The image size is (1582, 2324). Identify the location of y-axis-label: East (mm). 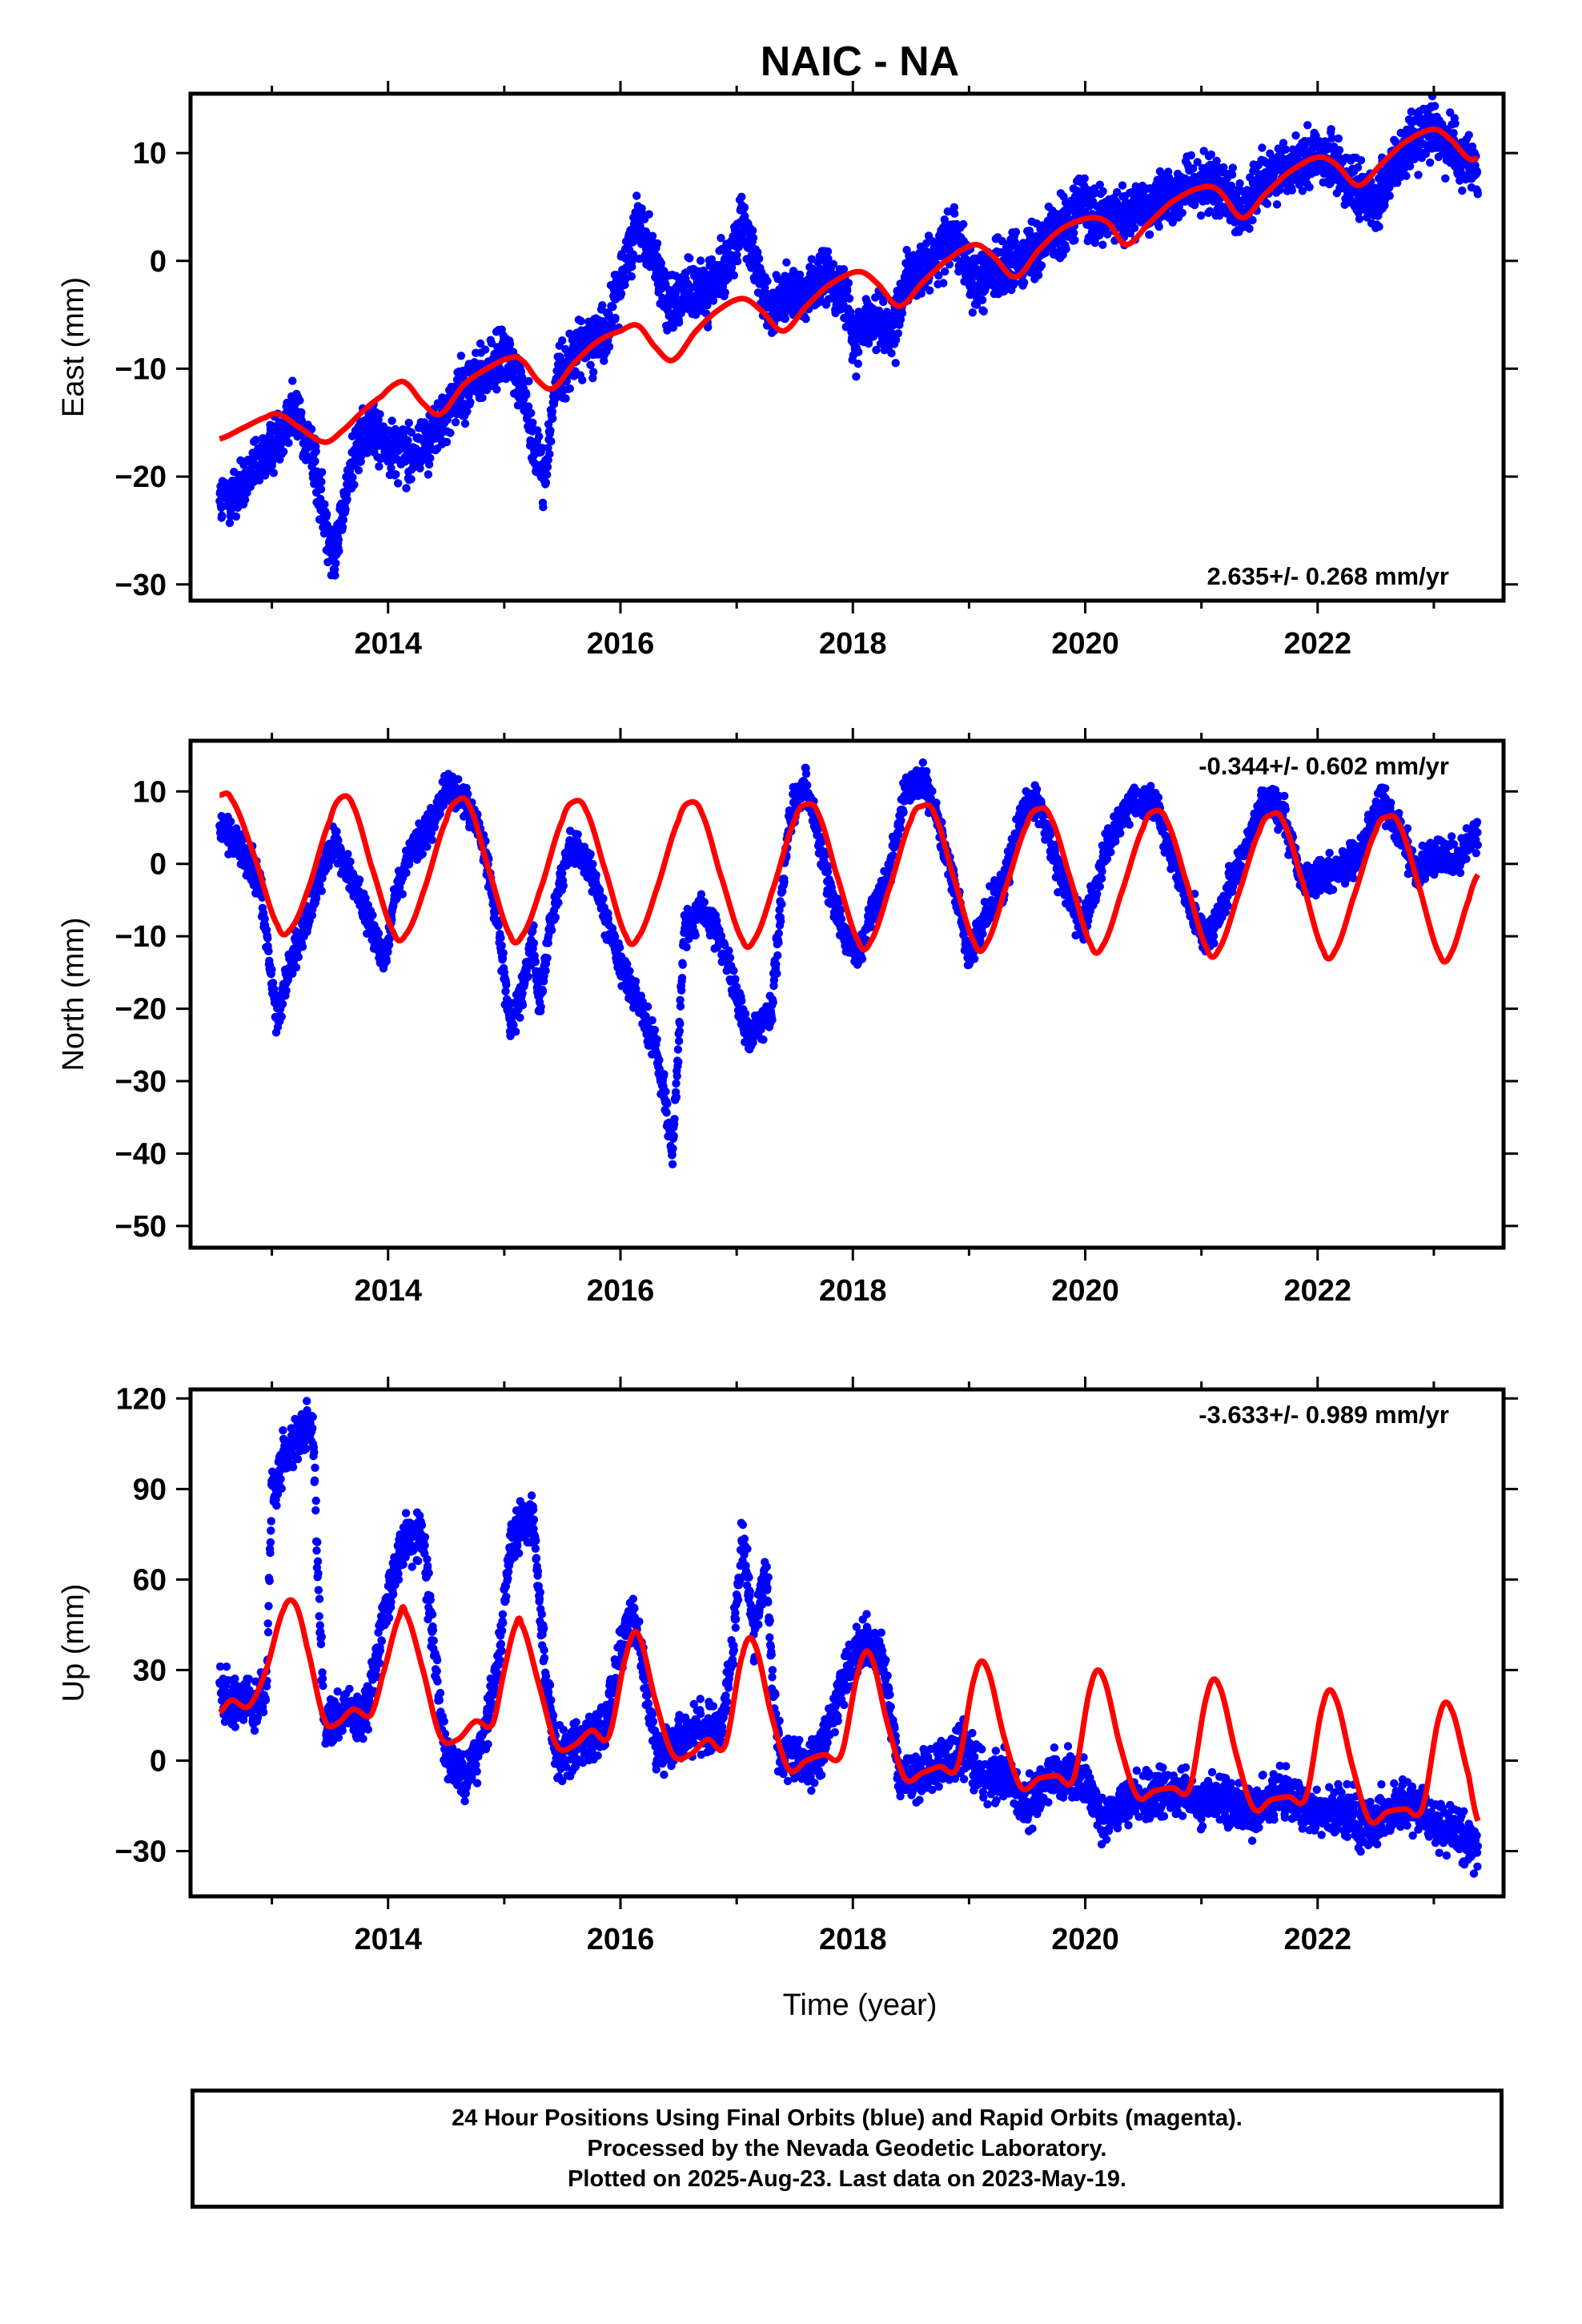
(74, 347).